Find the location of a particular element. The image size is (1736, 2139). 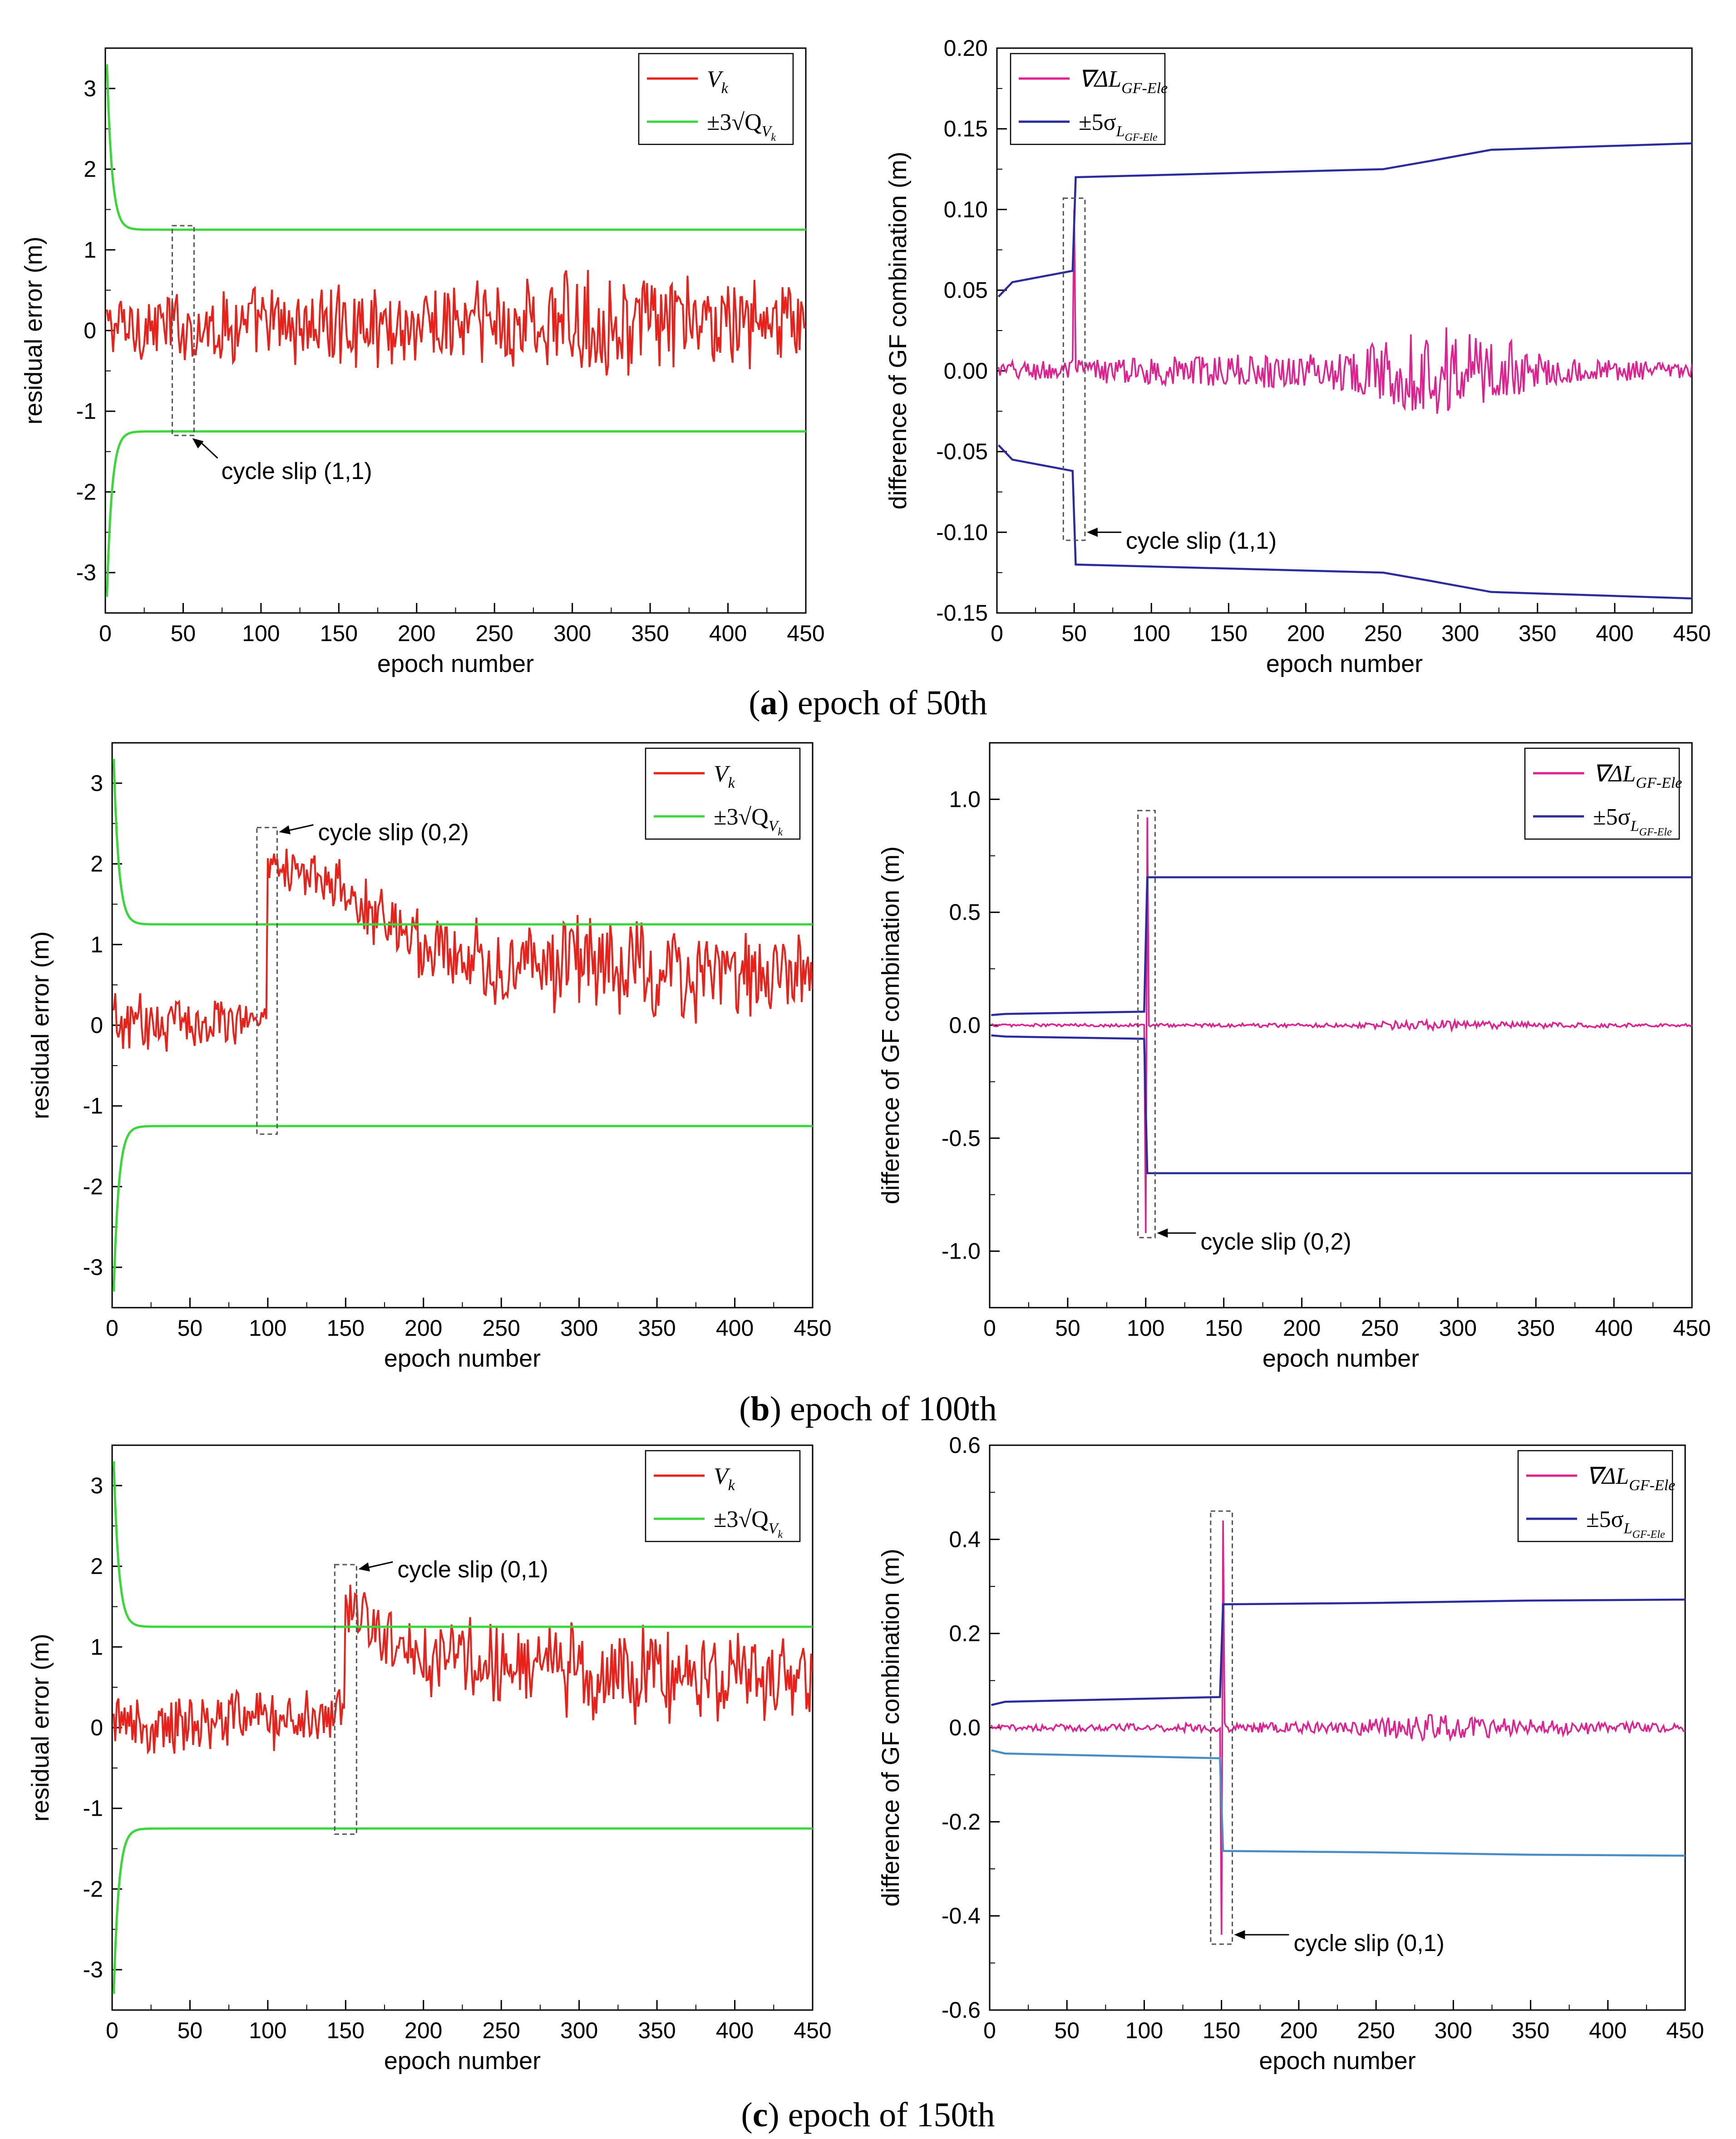

y-tick-label: -0.4 is located at coordinates (961, 1916).